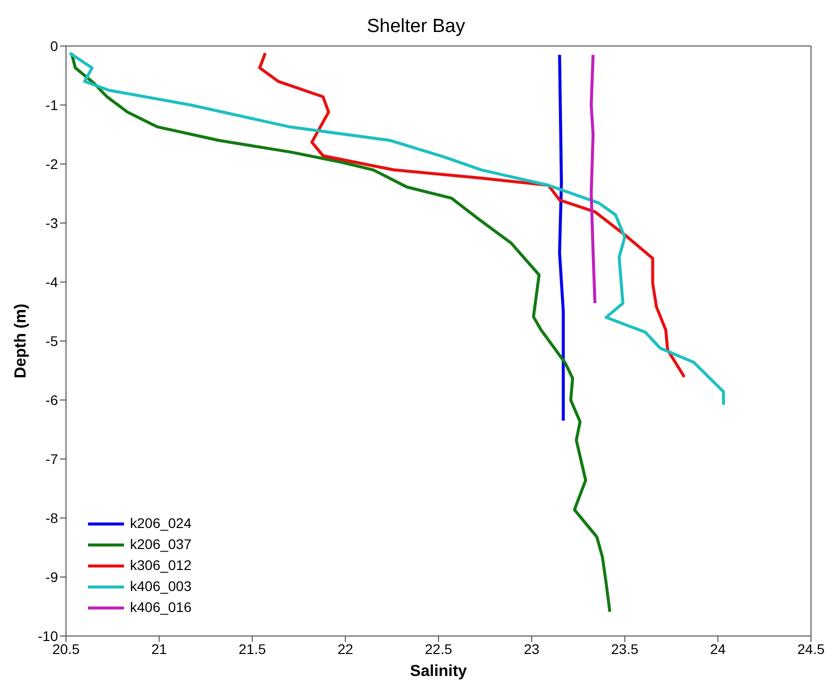 The image size is (832, 690). What do you see at coordinates (346, 648) in the screenshot?
I see `x-tick-label: 22` at bounding box center [346, 648].